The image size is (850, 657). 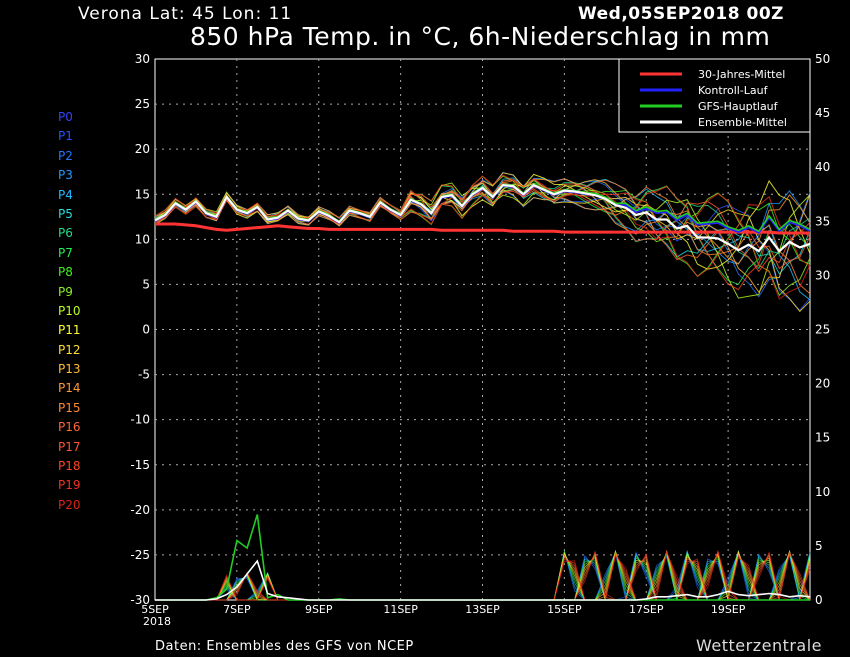 I want to click on member-label-p10: P10, so click(x=69, y=310).